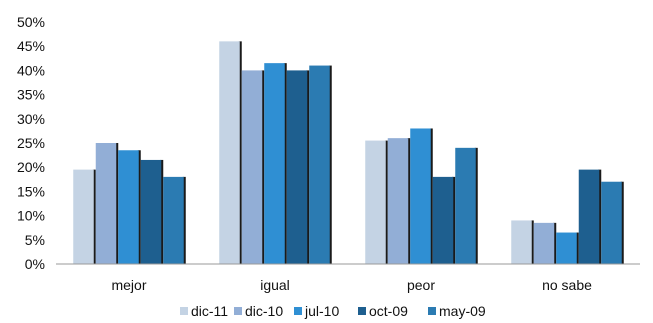 The image size is (653, 323). I want to click on y-tick-label: 45%, so click(31, 46).